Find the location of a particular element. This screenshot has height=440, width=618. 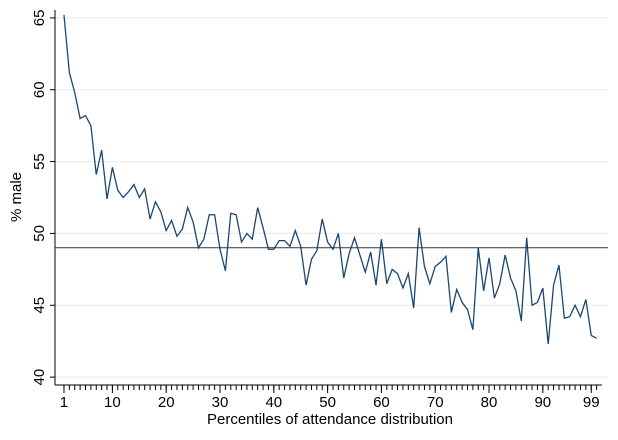

y-tick-label: 50 is located at coordinates (39, 233).